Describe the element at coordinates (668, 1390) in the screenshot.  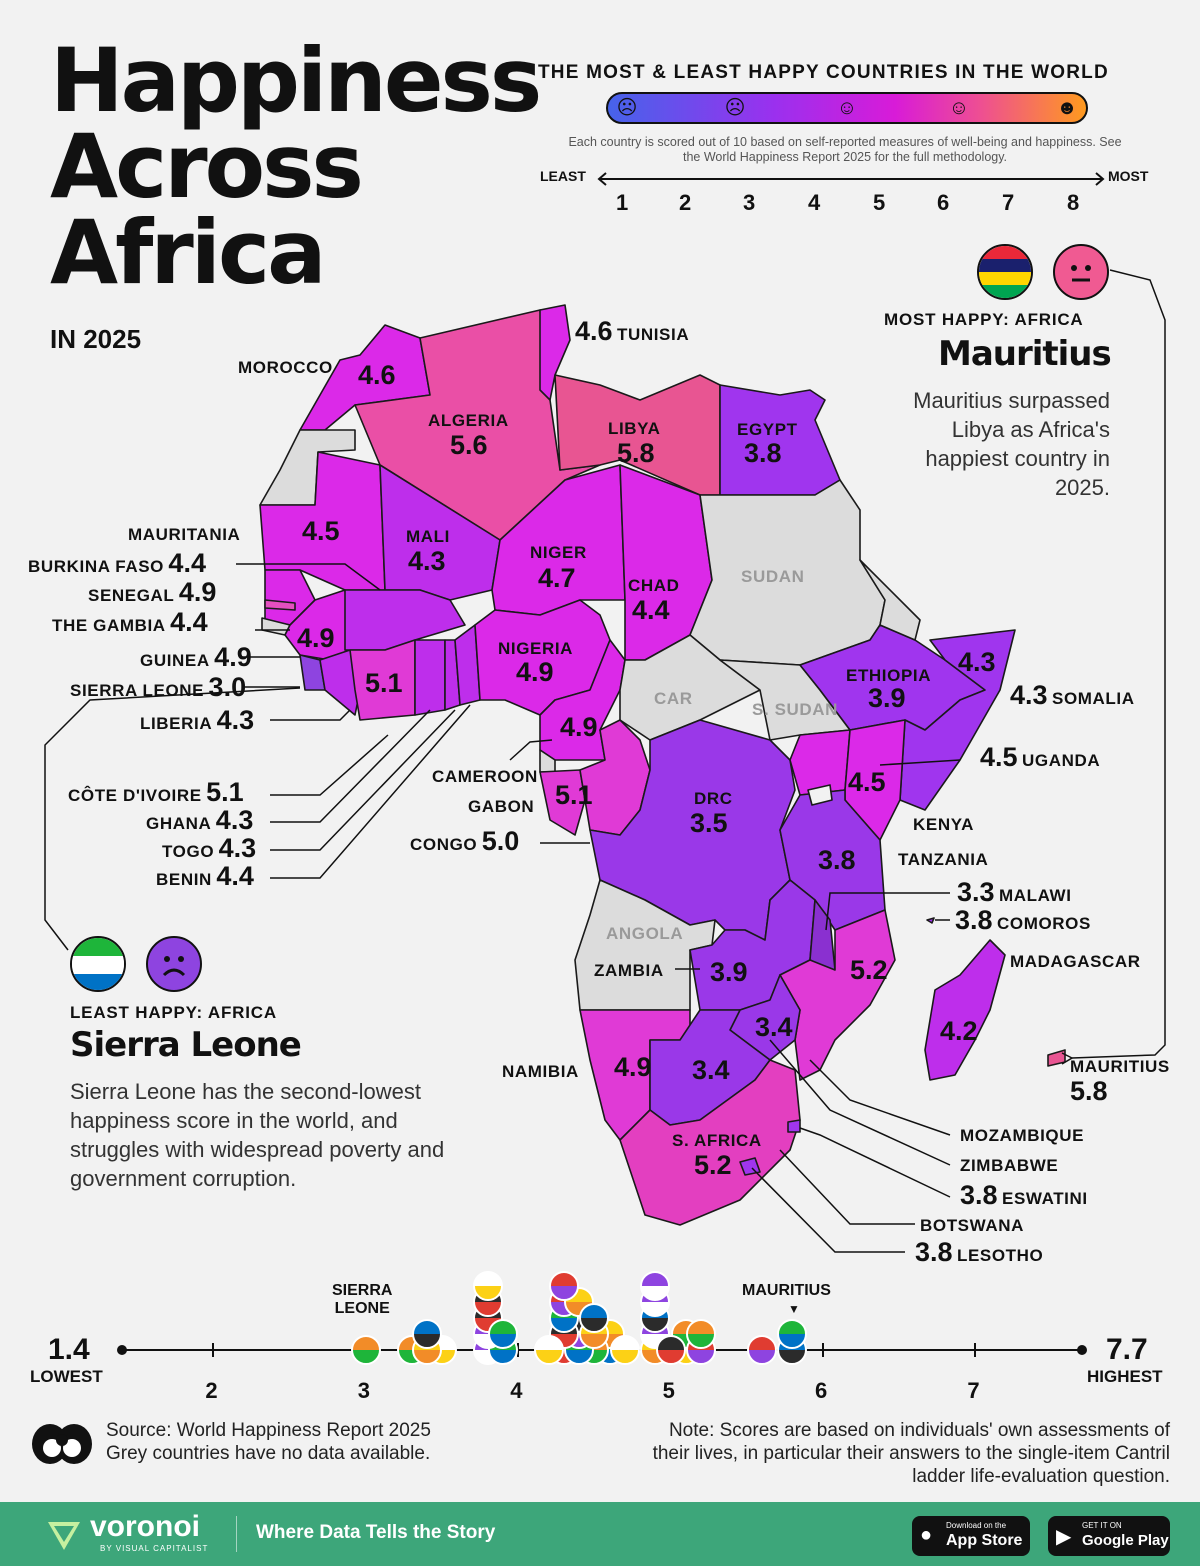
I see `axis-tick-label: 5` at that location.